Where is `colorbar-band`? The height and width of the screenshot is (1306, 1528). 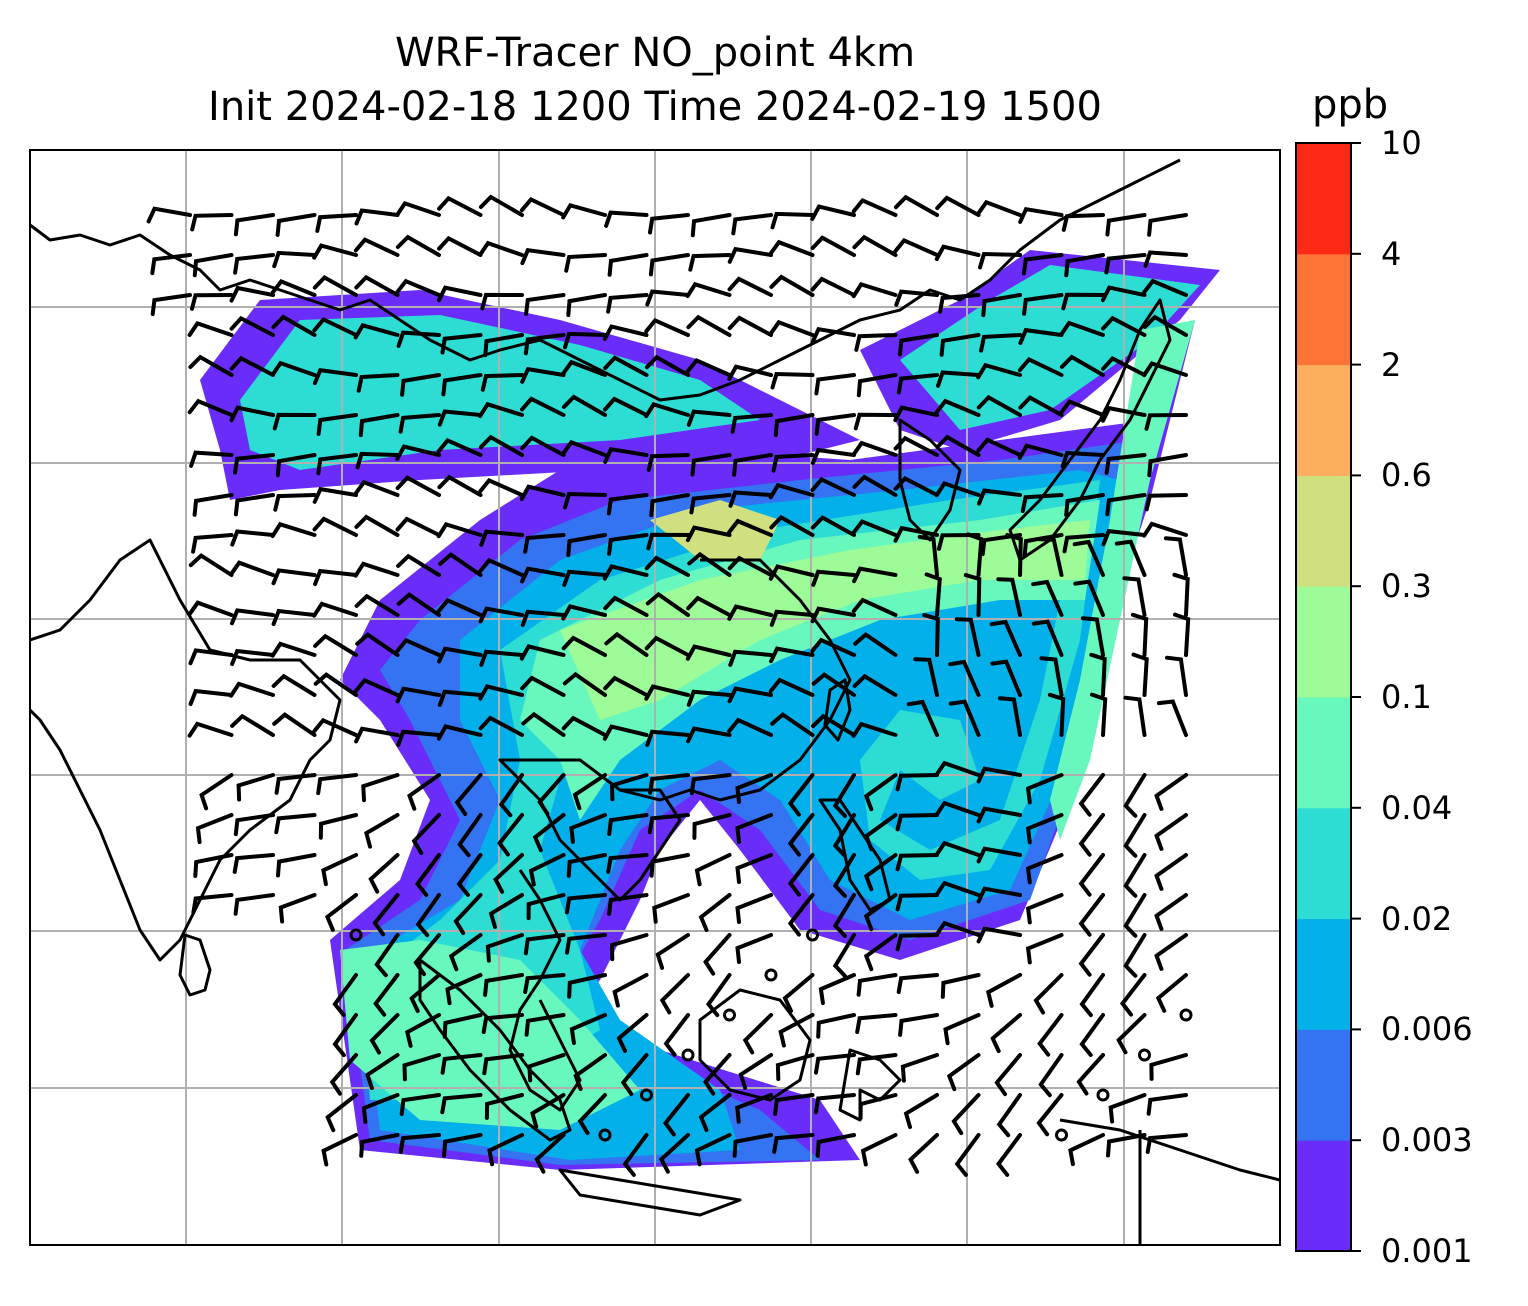
colorbar-band is located at coordinates (1323, 309).